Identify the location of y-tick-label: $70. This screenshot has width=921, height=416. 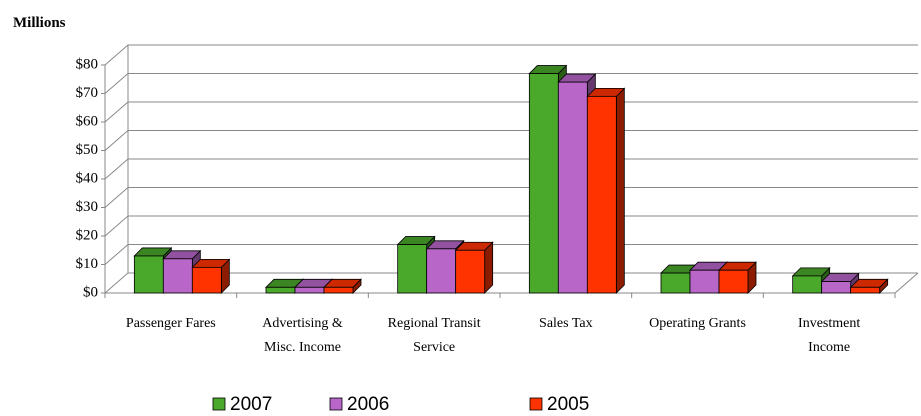
(87, 93).